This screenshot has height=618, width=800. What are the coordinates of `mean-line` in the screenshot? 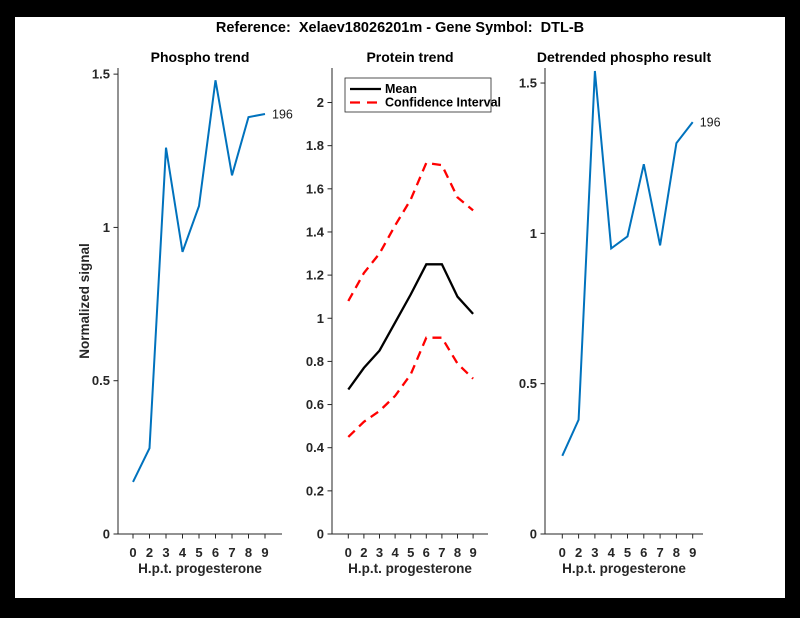 It's located at (410, 327).